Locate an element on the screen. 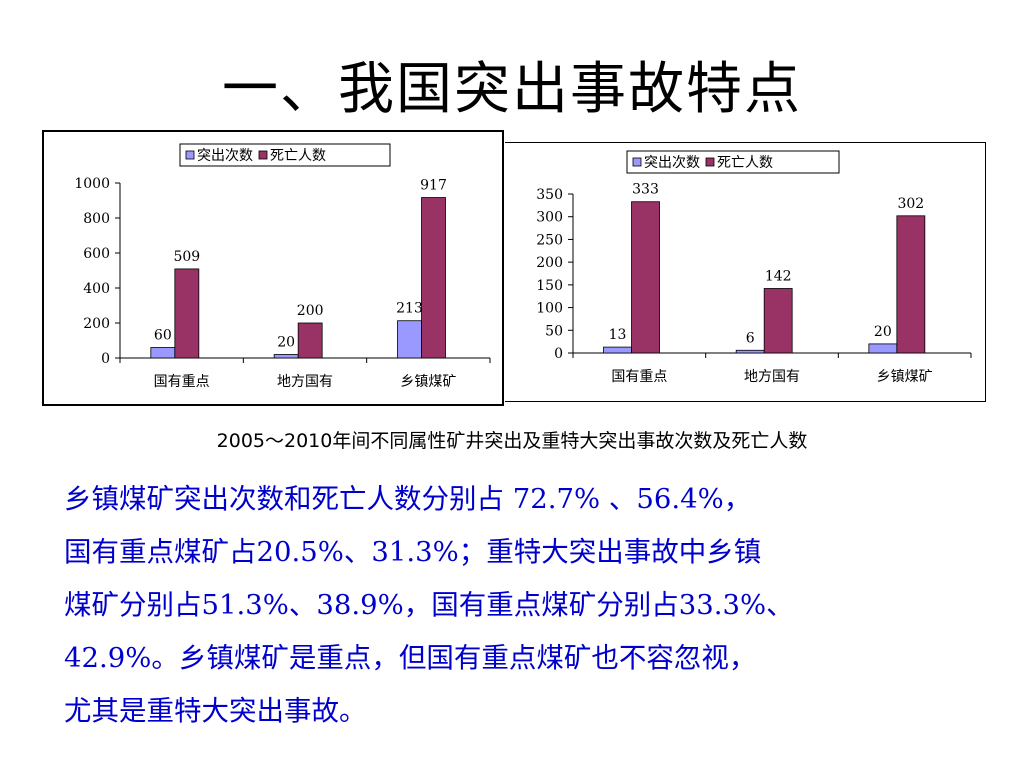 The height and width of the screenshot is (768, 1024). data-label: 142 is located at coordinates (778, 276).